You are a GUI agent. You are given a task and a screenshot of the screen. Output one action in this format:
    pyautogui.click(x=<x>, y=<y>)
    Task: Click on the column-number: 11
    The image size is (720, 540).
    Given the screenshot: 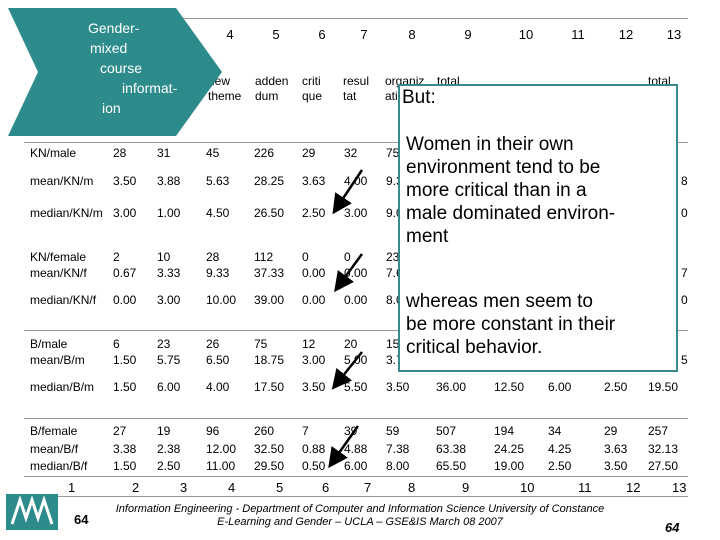 What is the action you would take?
    pyautogui.click(x=585, y=487)
    